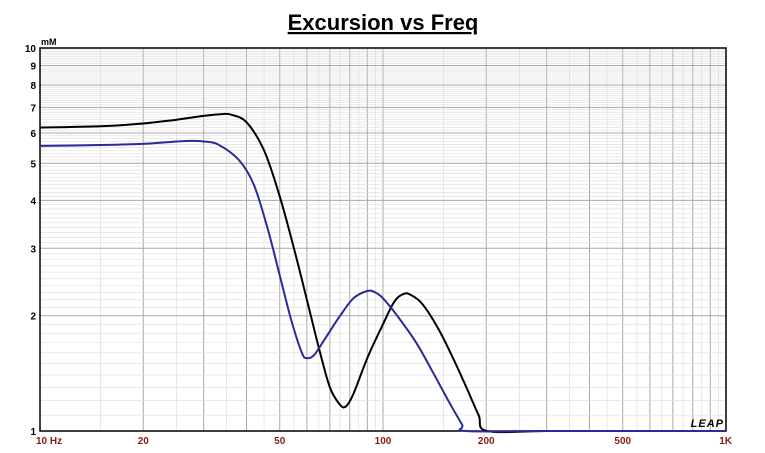 Image resolution: width=765 pixels, height=453 pixels. What do you see at coordinates (31, 49) in the screenshot?
I see `y-tick-label: 10` at bounding box center [31, 49].